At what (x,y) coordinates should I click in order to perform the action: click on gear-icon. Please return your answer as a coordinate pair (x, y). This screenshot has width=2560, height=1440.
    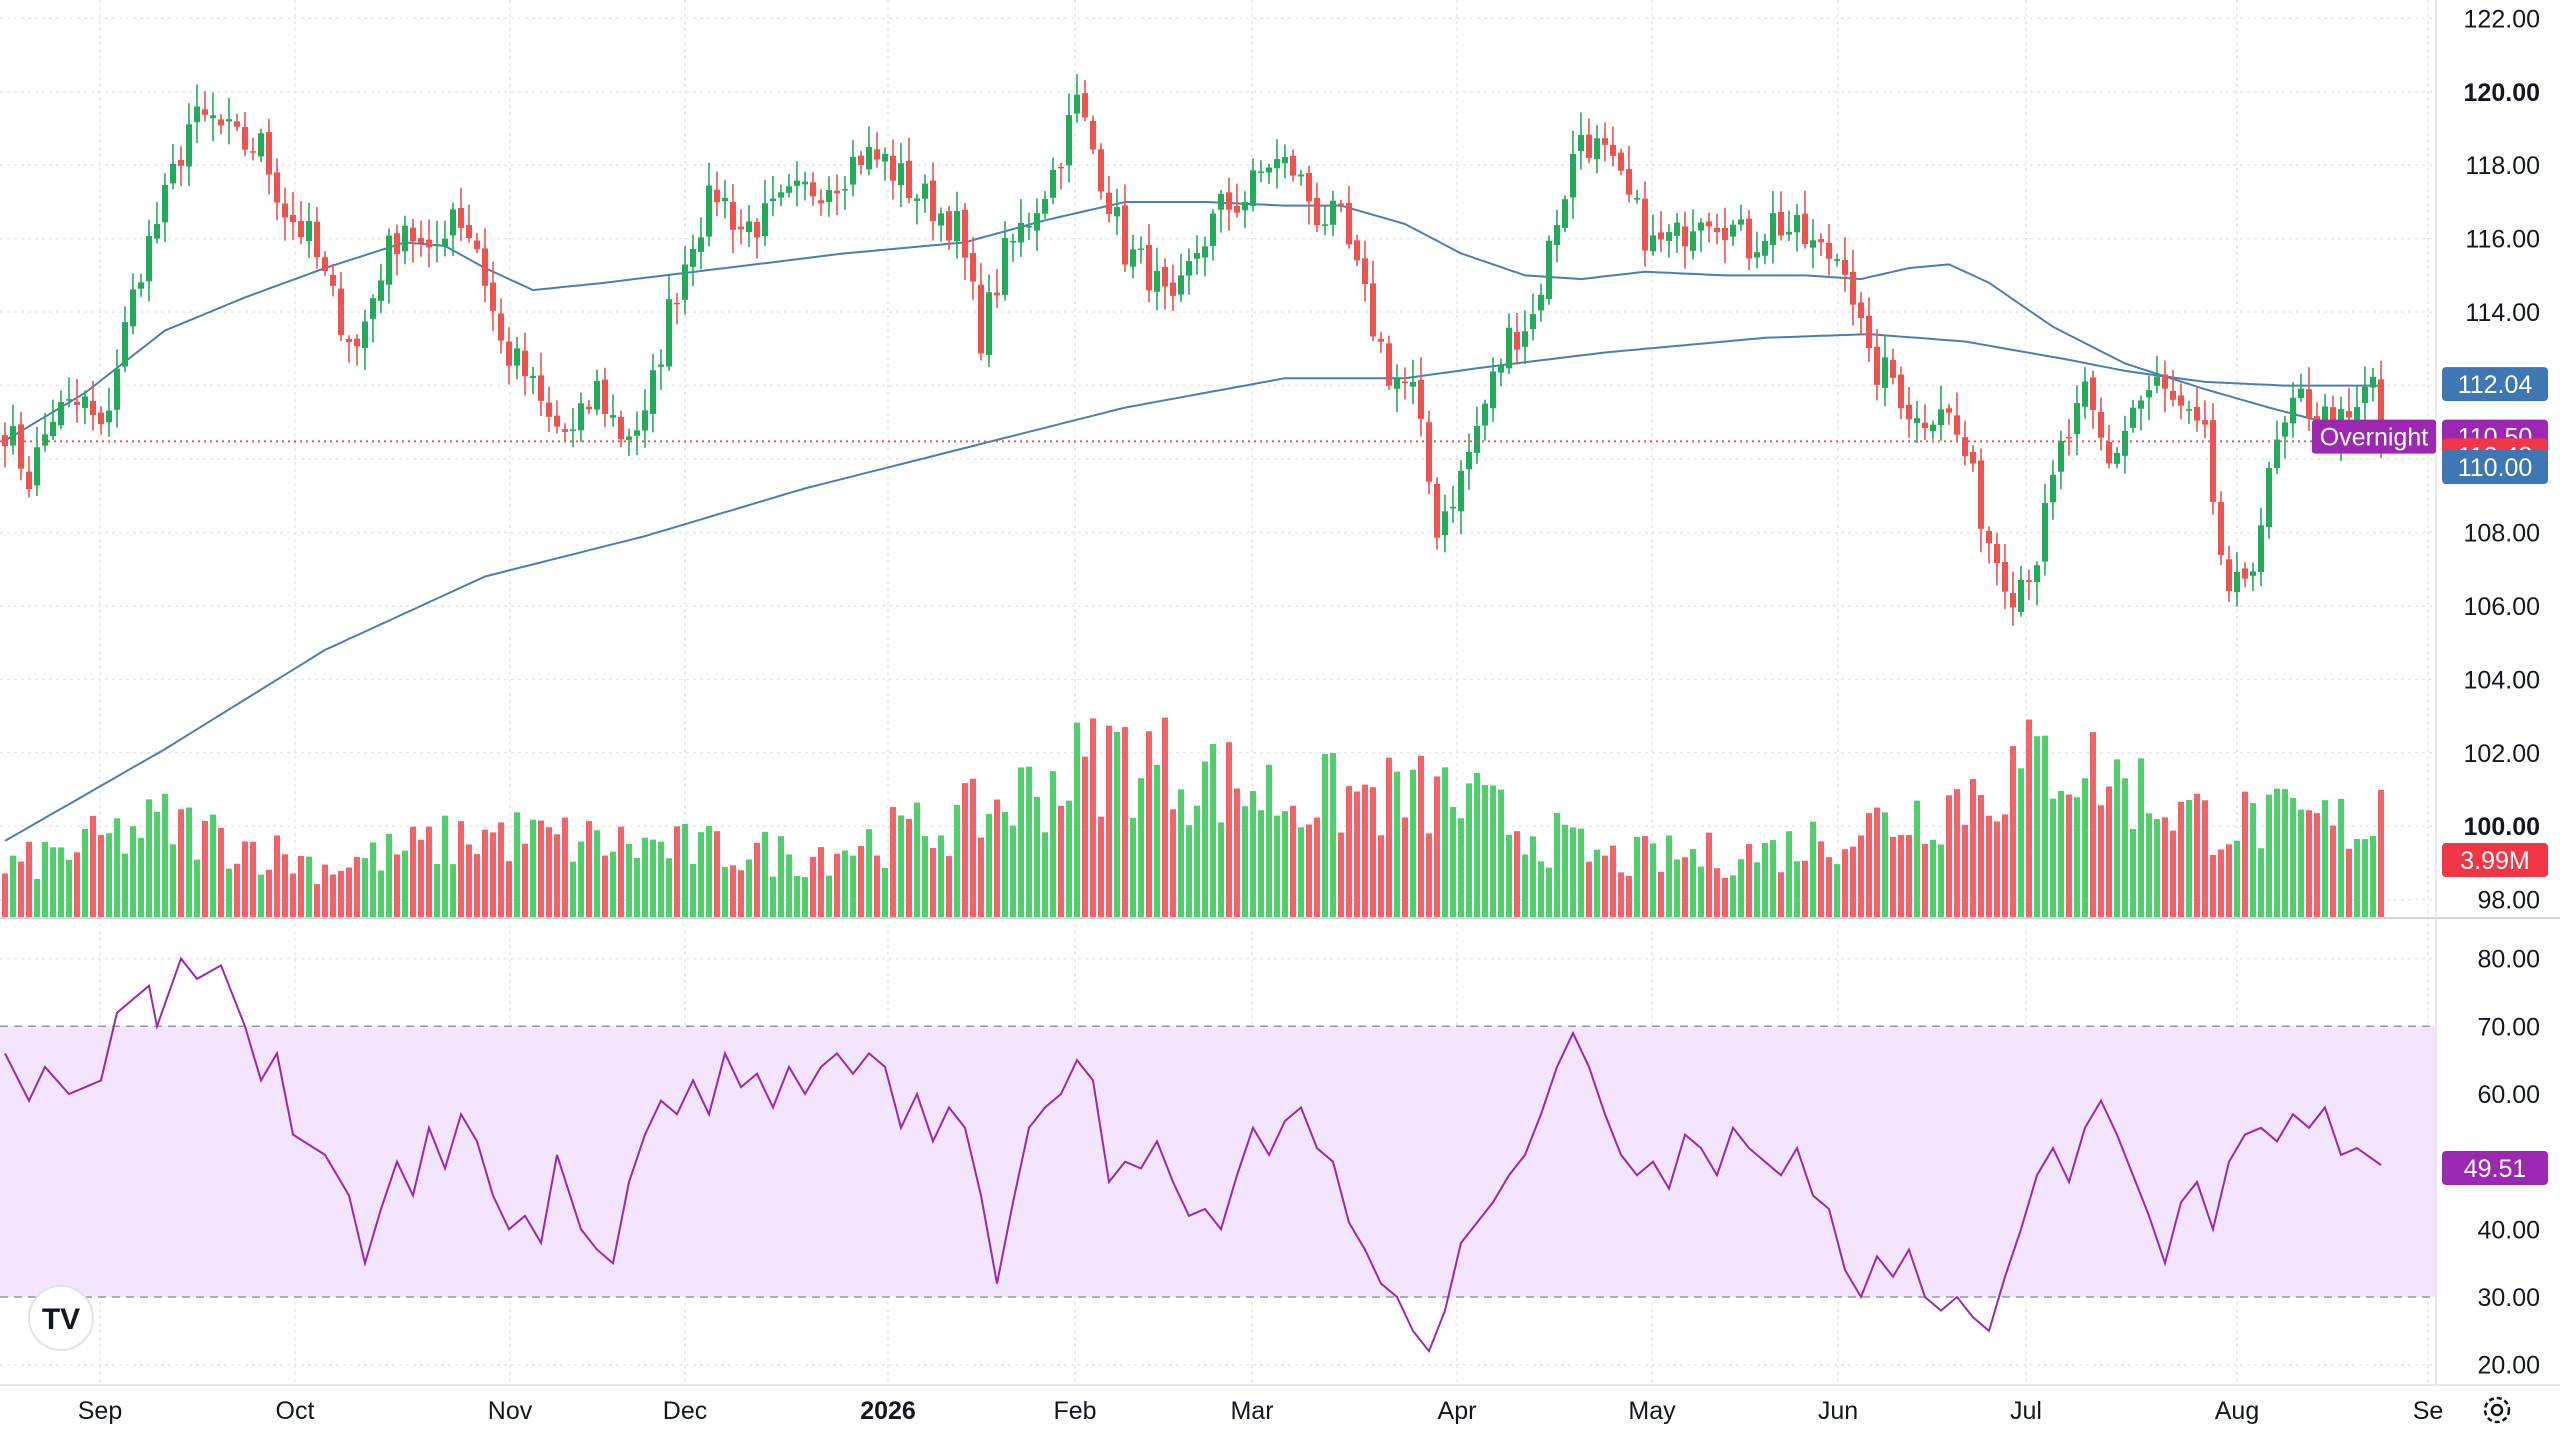
    Looking at the image, I should click on (2497, 1410).